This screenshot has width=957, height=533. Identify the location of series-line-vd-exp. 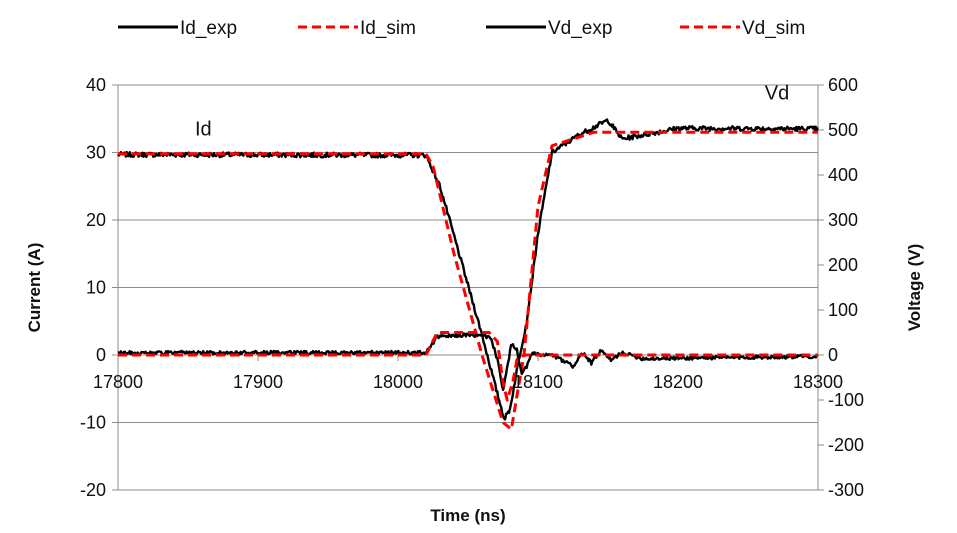
(468, 362).